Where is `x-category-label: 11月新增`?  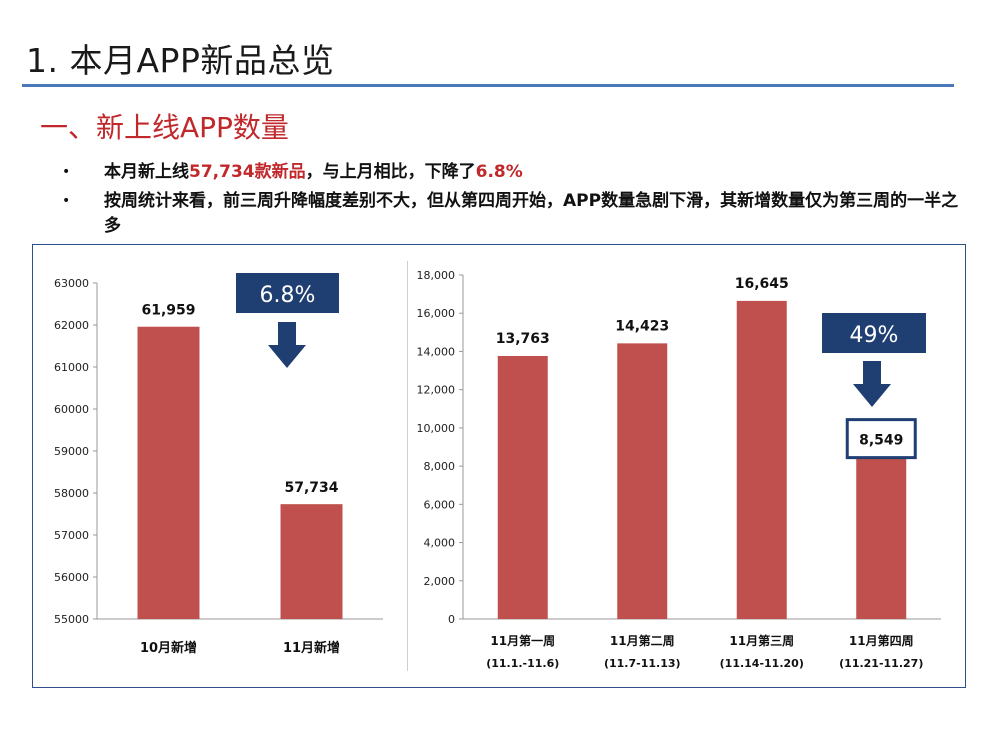
x-category-label: 11月新增 is located at coordinates (311, 648).